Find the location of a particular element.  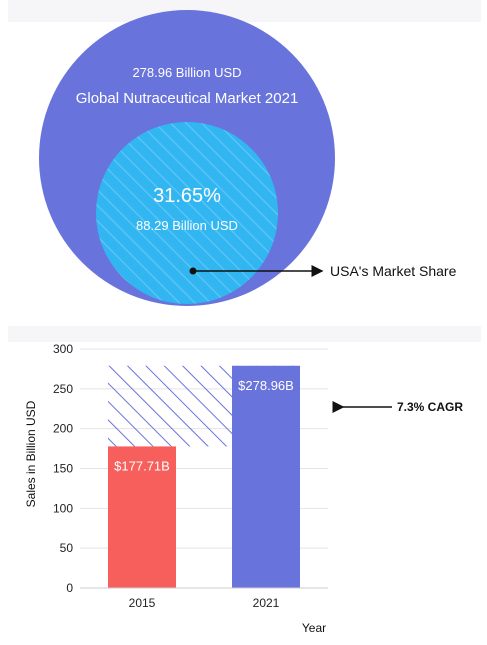

y-tick-label: 50 is located at coordinates (67, 548).